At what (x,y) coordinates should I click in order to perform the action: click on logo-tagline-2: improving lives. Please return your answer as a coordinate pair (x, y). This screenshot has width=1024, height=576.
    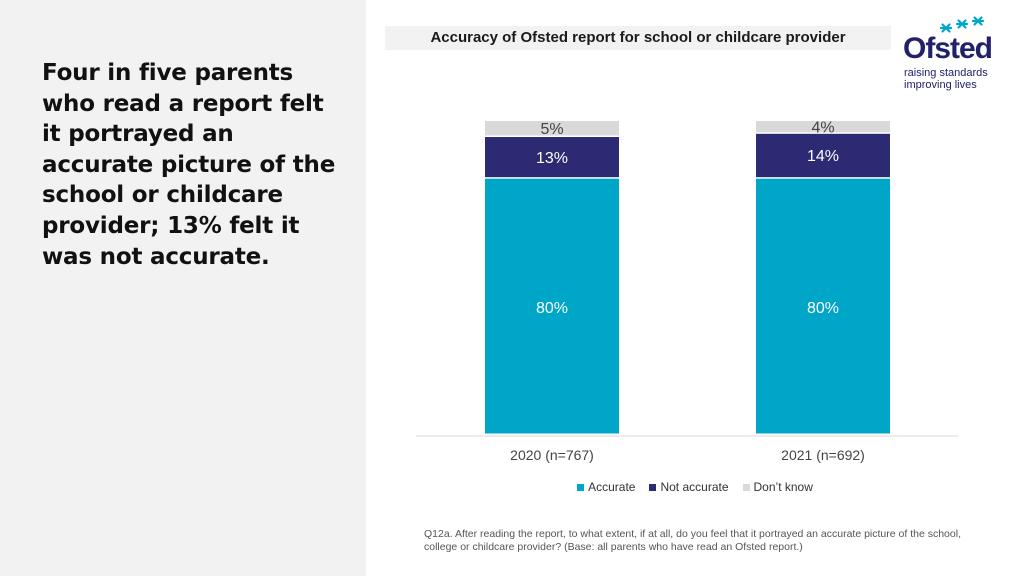
    Looking at the image, I should click on (940, 85).